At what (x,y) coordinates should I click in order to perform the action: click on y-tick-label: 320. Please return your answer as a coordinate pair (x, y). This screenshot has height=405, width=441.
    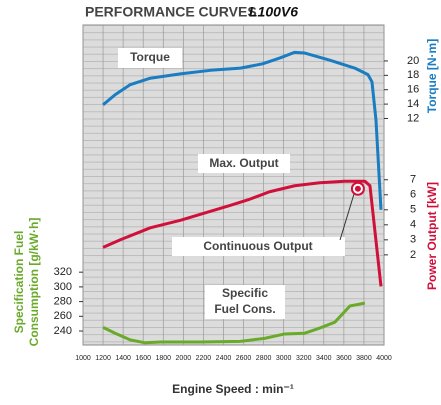
    Looking at the image, I should click on (63, 272).